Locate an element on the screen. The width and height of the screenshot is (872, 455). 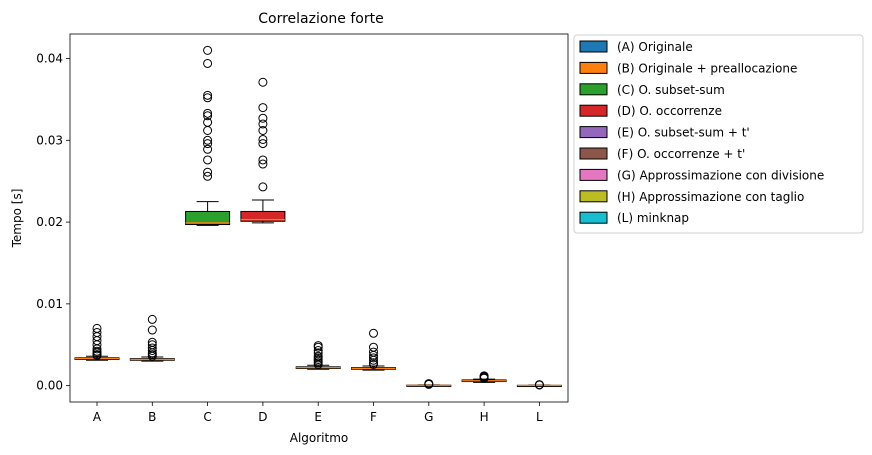
y-tick-label: 0.01 is located at coordinates (49, 304).